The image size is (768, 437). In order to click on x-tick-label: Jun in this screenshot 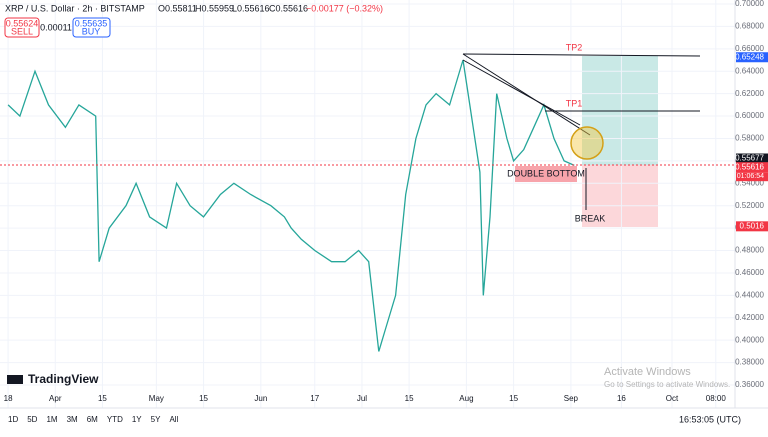, I will do `click(260, 398)`.